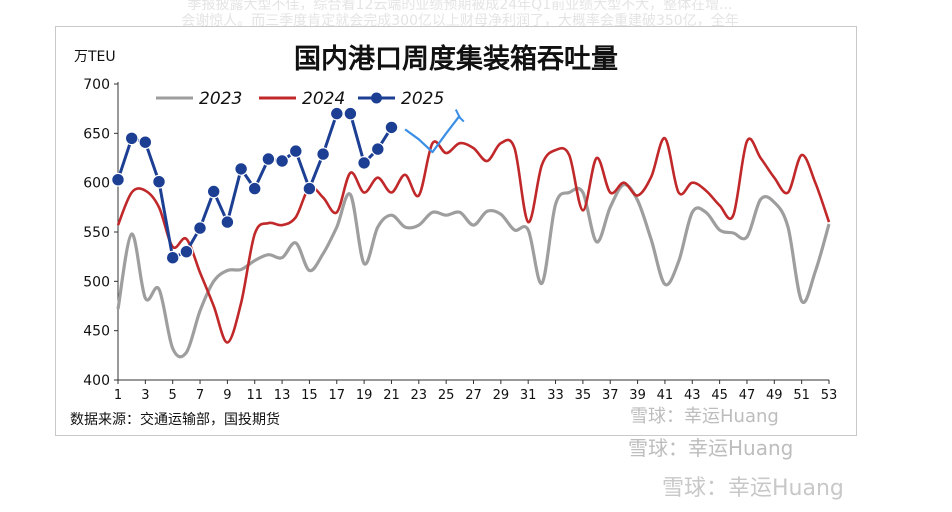 This screenshot has height=512, width=952. What do you see at coordinates (422, 99) in the screenshot?
I see `legend-label-2025: 2025` at bounding box center [422, 99].